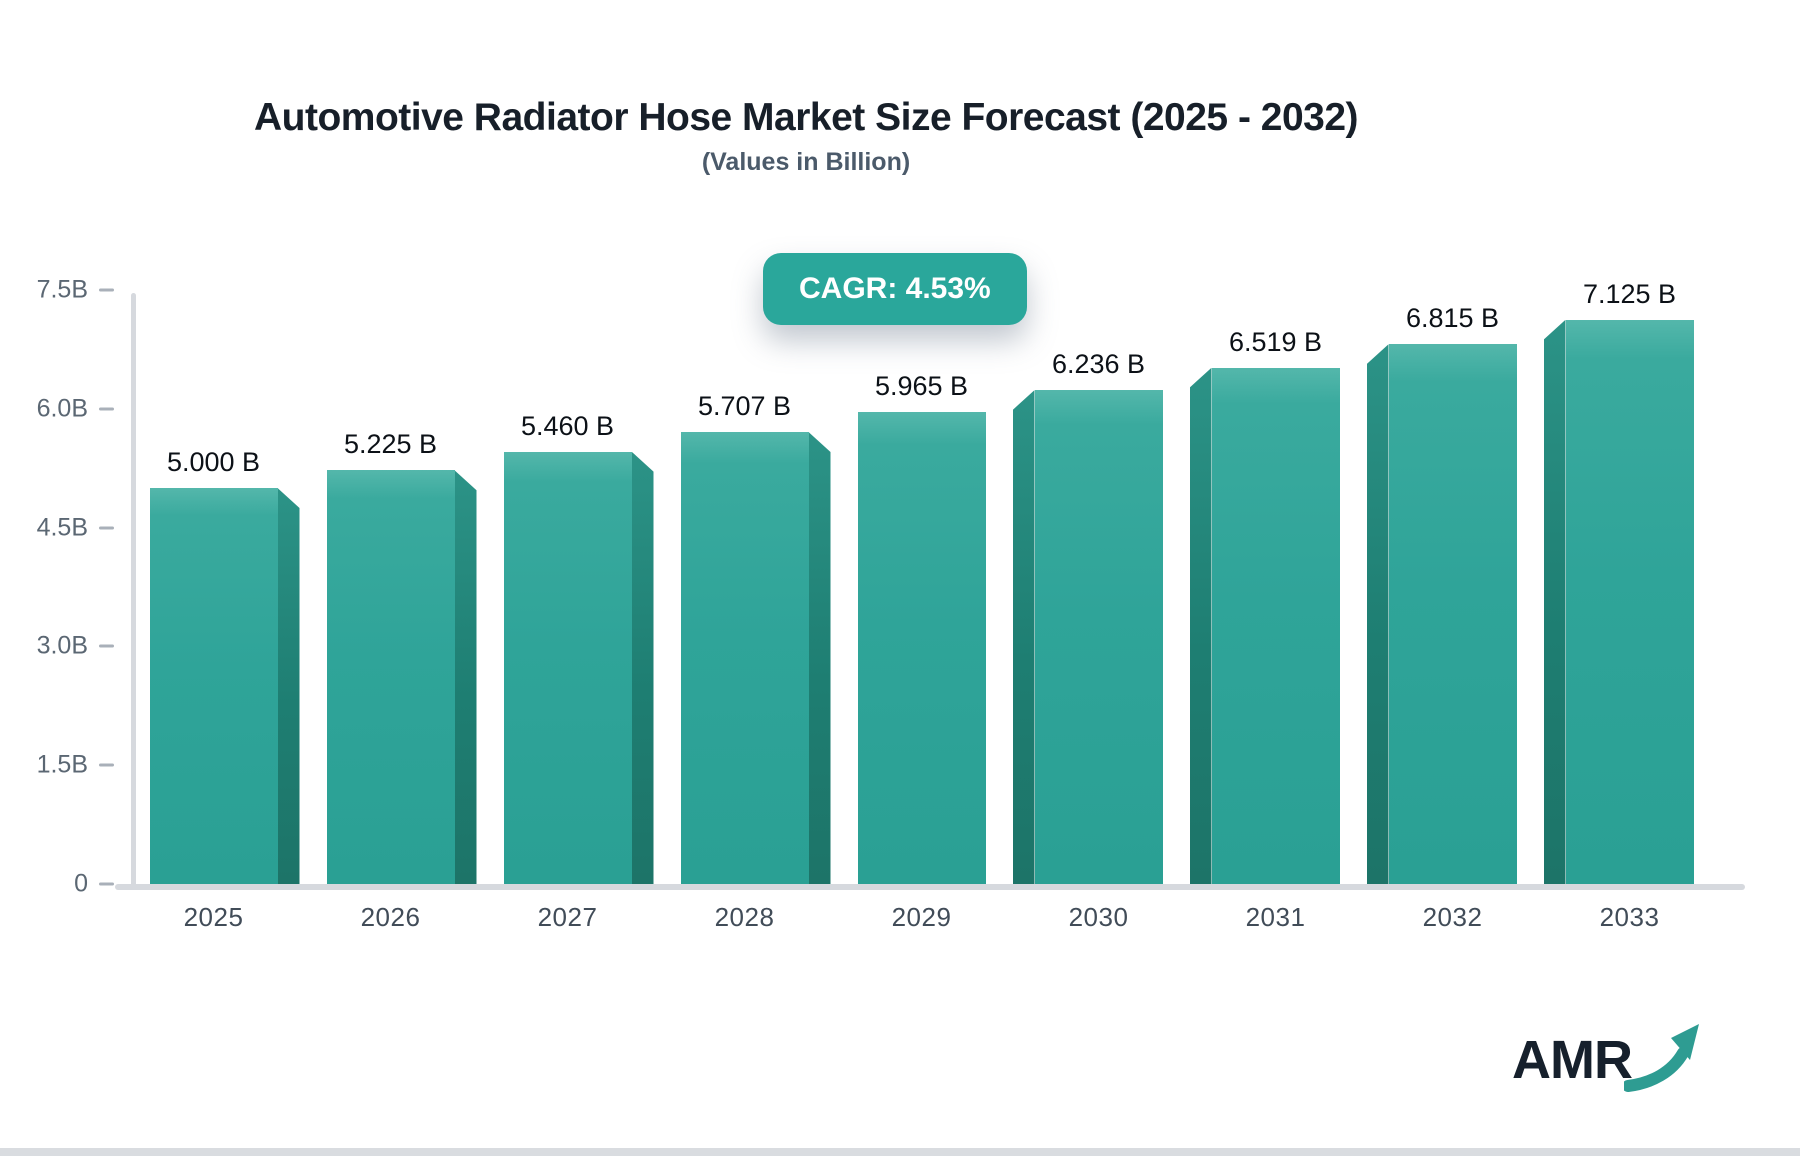  Describe the element at coordinates (1629, 917) in the screenshot. I see `x-axis-label: 2033` at that location.